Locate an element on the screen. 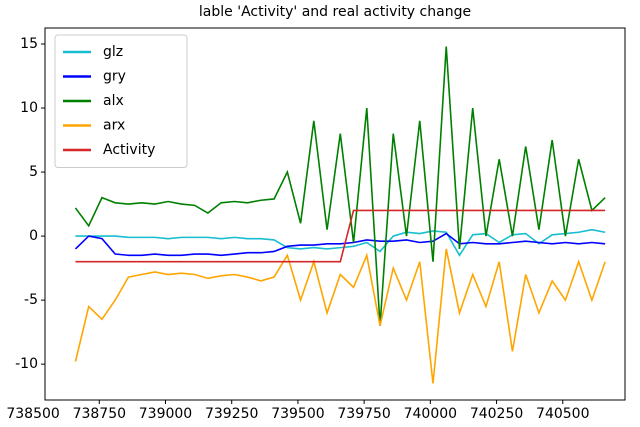 The image size is (640, 427). legend-box is located at coordinates (121, 101).